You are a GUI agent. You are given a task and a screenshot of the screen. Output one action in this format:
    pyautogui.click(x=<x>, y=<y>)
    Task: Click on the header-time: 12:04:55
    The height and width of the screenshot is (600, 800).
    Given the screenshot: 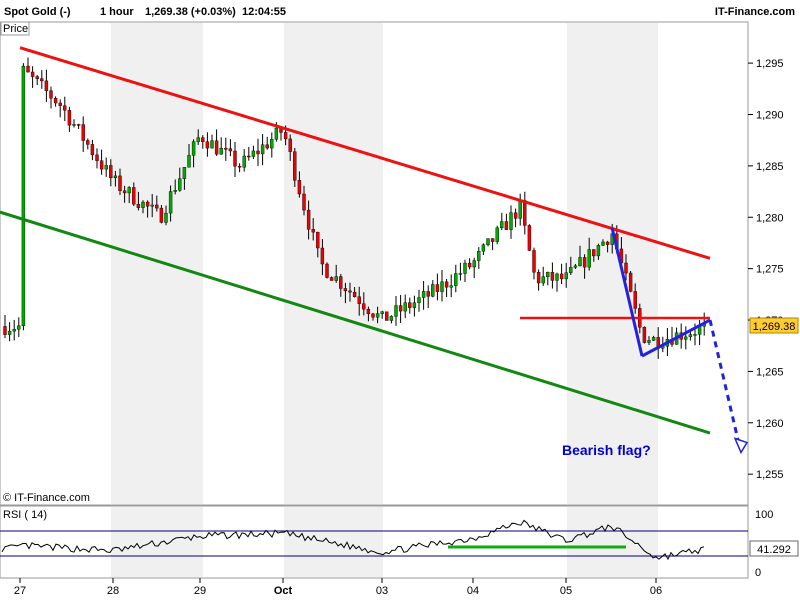 What is the action you would take?
    pyautogui.click(x=264, y=12)
    